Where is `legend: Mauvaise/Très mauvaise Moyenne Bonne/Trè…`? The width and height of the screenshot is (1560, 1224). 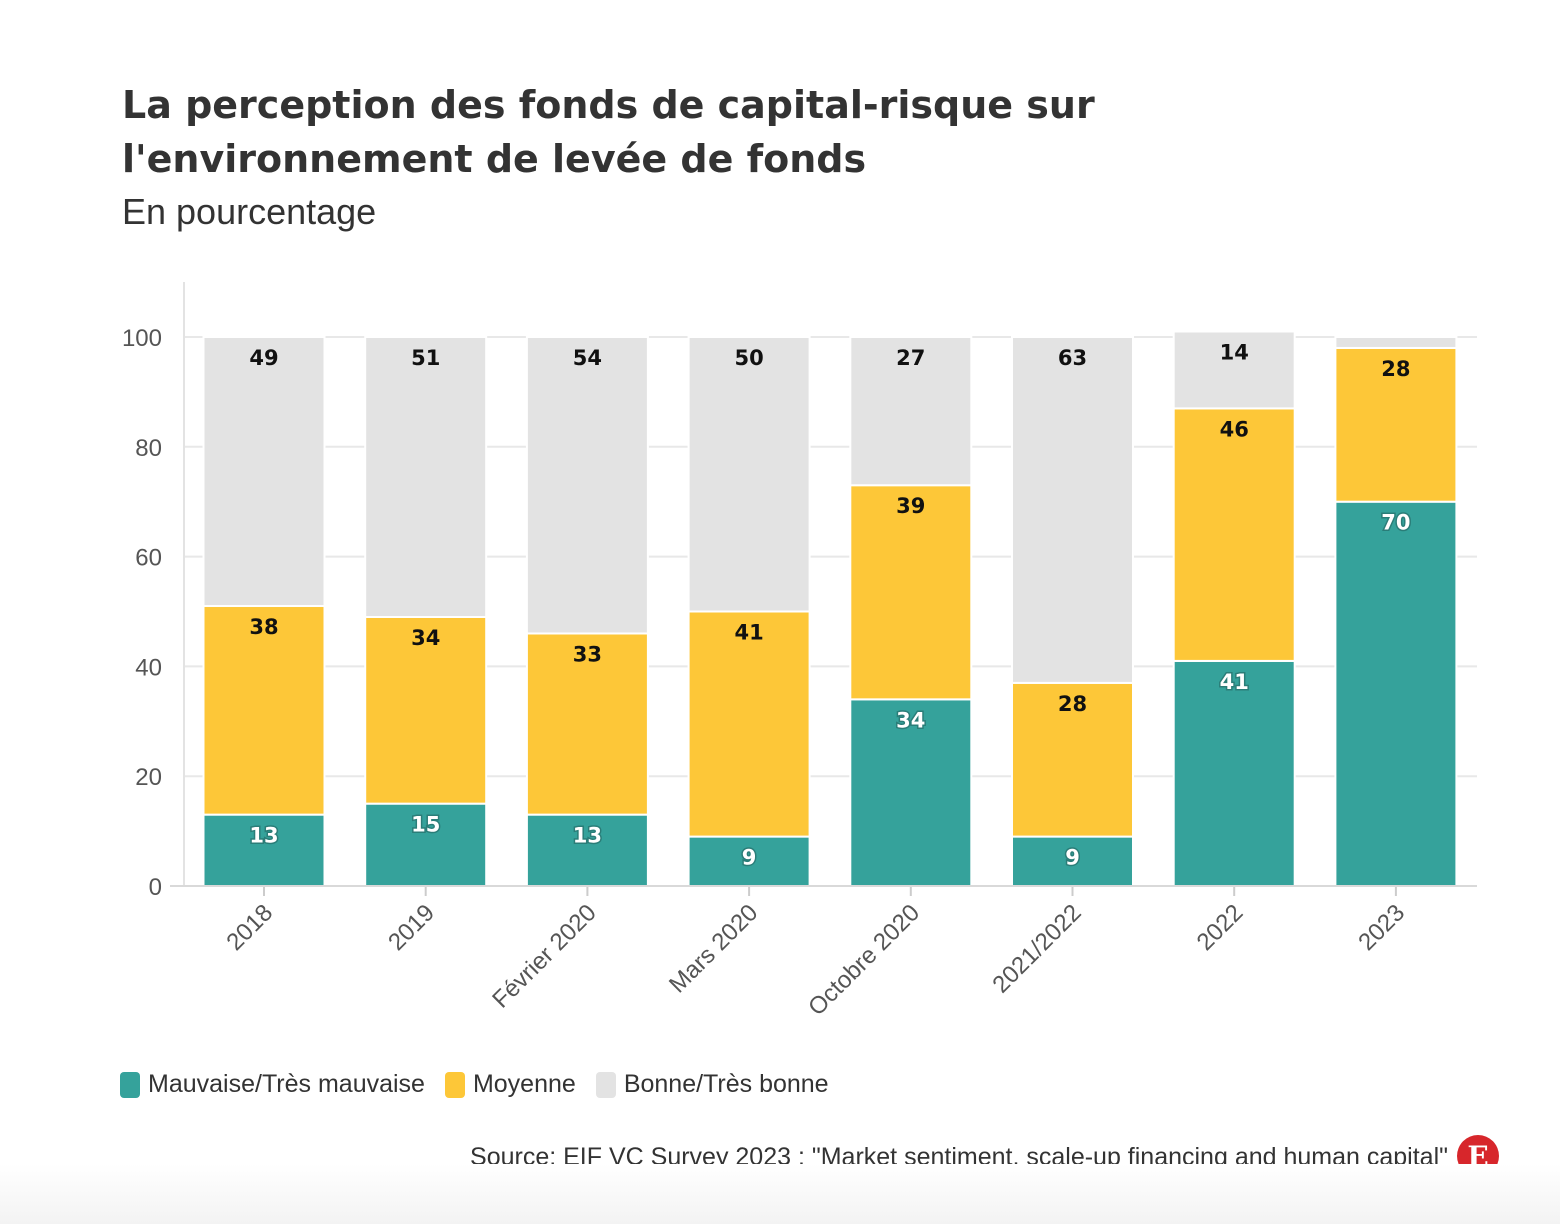
legend: Mauvaise/Très mauvaise Moyenne Bonne/Trè… is located at coordinates (477, 1084).